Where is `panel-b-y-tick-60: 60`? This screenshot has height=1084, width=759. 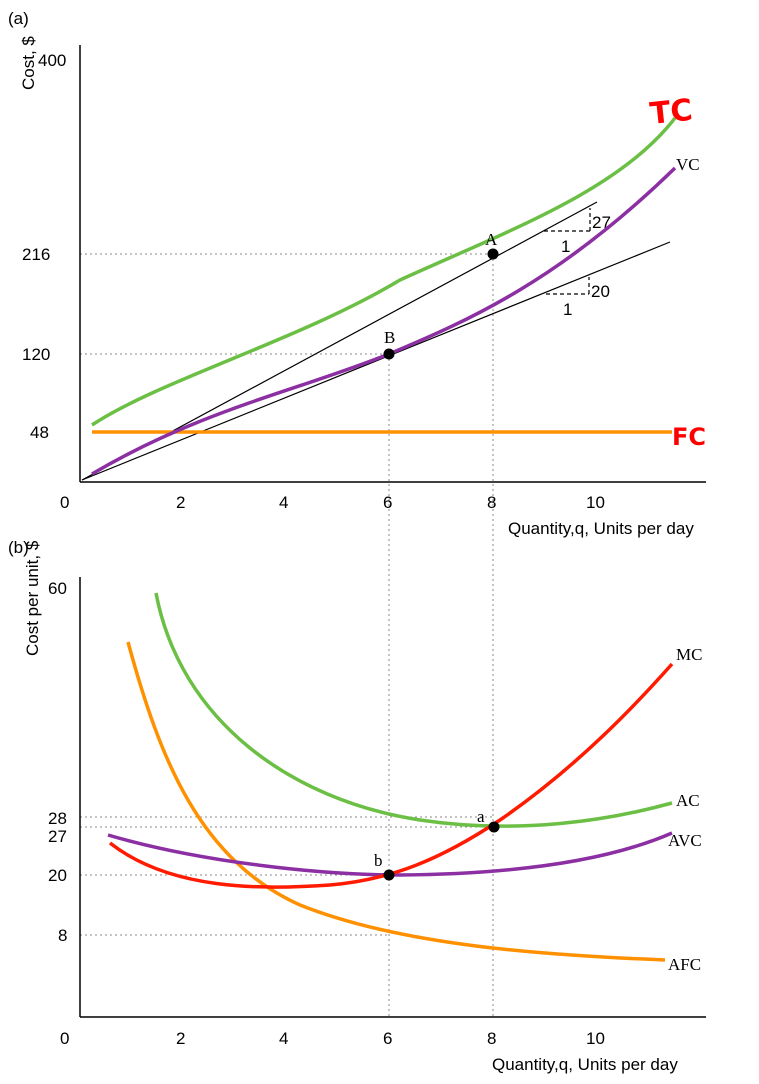
panel-b-y-tick-60: 60 is located at coordinates (57, 588).